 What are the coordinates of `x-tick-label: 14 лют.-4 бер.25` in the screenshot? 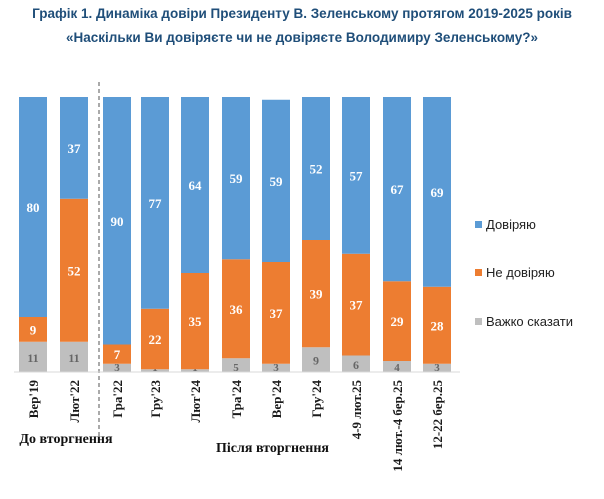 It's located at (397, 426).